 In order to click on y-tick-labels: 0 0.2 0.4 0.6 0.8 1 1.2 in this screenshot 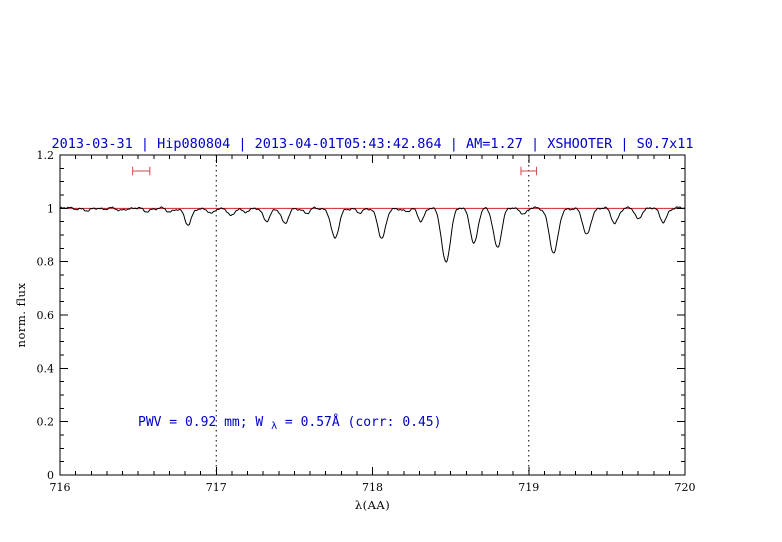, I will do `click(46, 315)`.